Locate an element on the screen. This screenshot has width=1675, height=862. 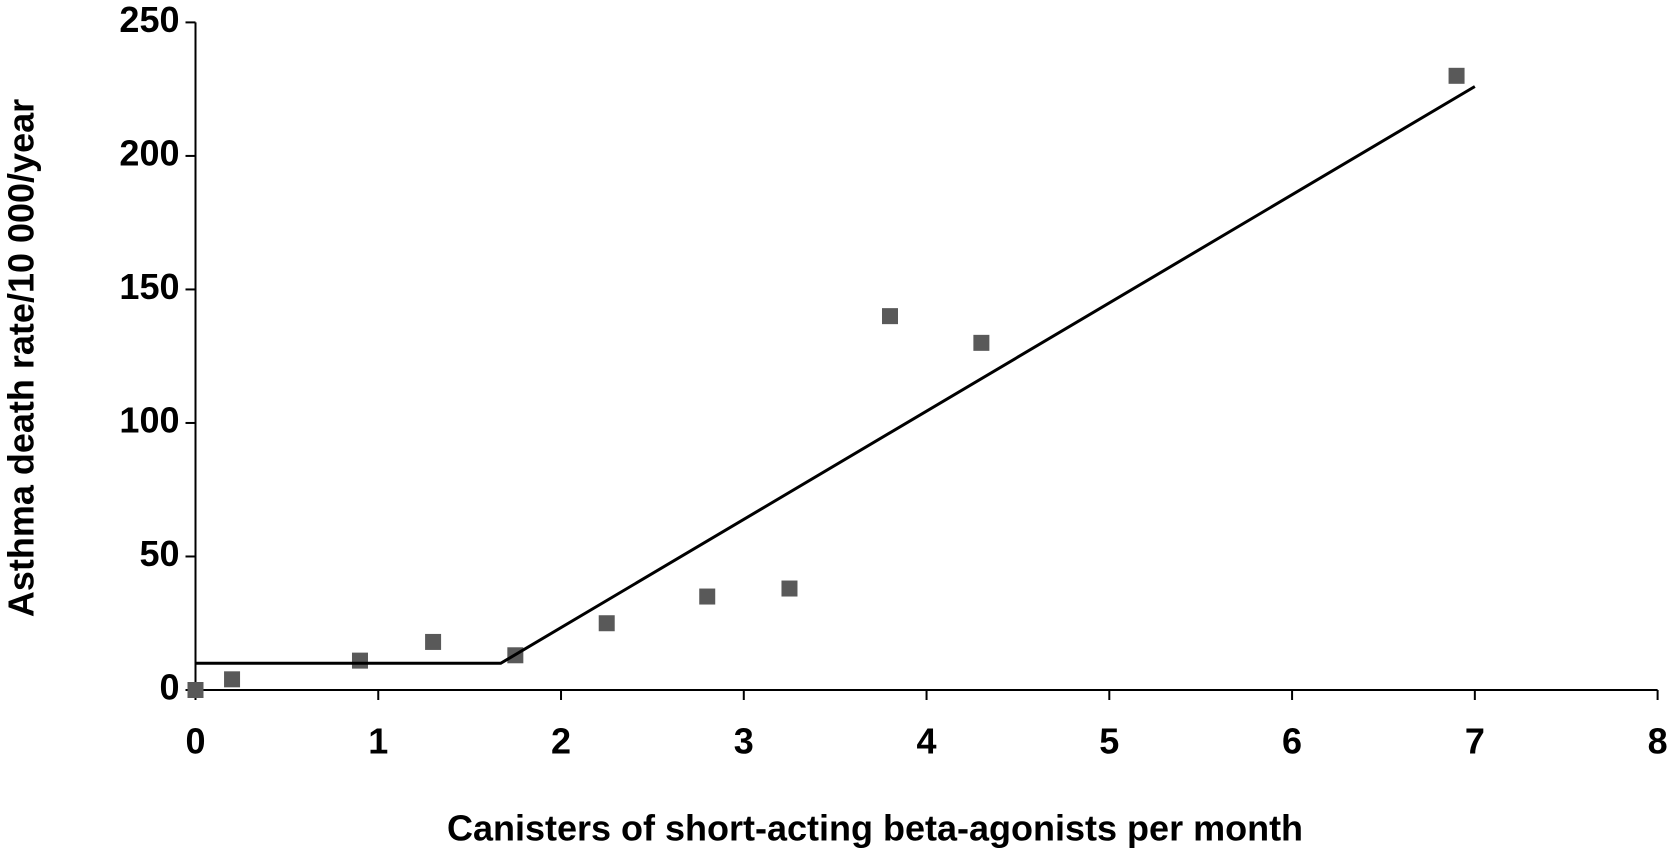
y-axis-title: Asthma death rate/10 000/year is located at coordinates (21, 358).